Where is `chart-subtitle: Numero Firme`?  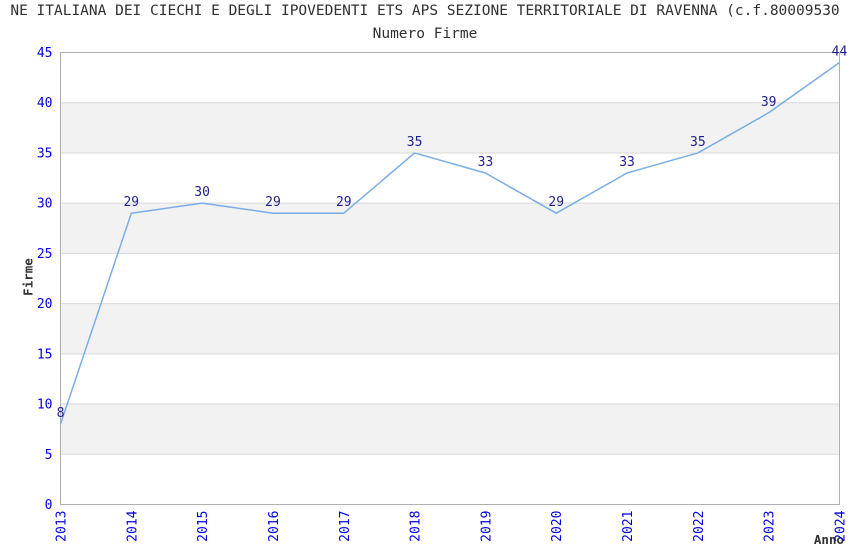
chart-subtitle: Numero Firme is located at coordinates (425, 34).